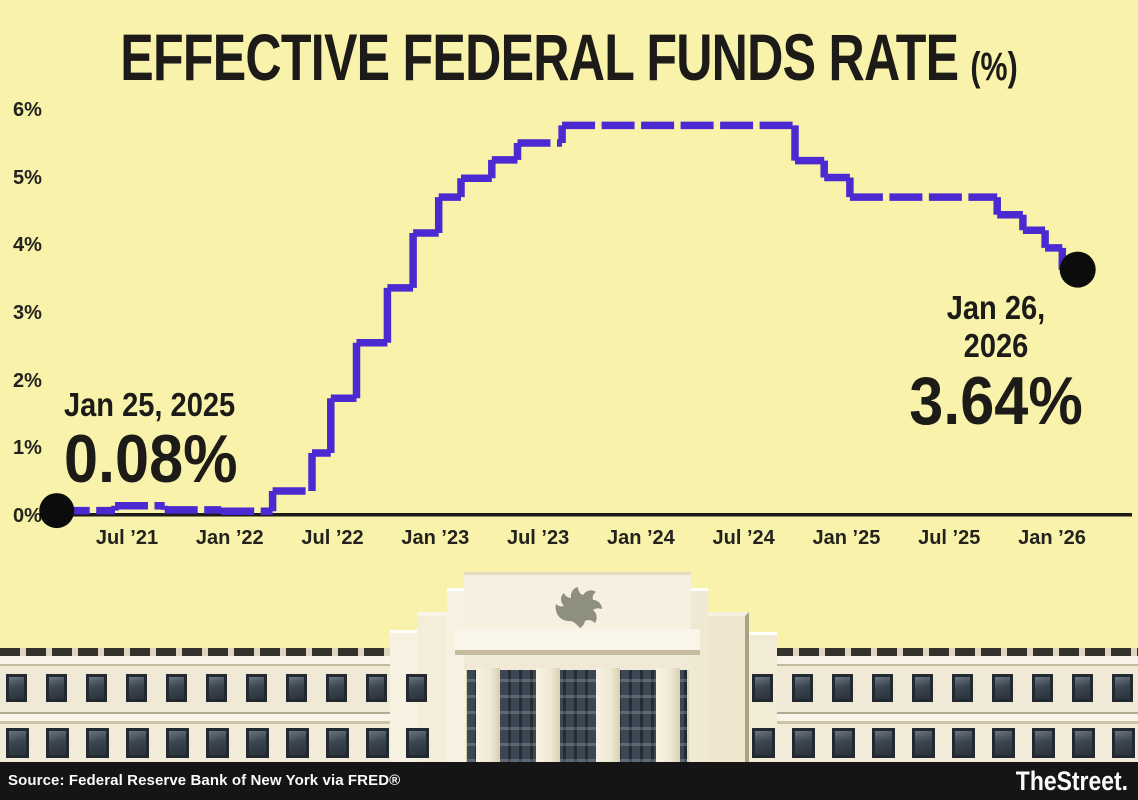 Image resolution: width=1138 pixels, height=800 pixels. What do you see at coordinates (27, 312) in the screenshot?
I see `y-tick-label: 3%` at bounding box center [27, 312].